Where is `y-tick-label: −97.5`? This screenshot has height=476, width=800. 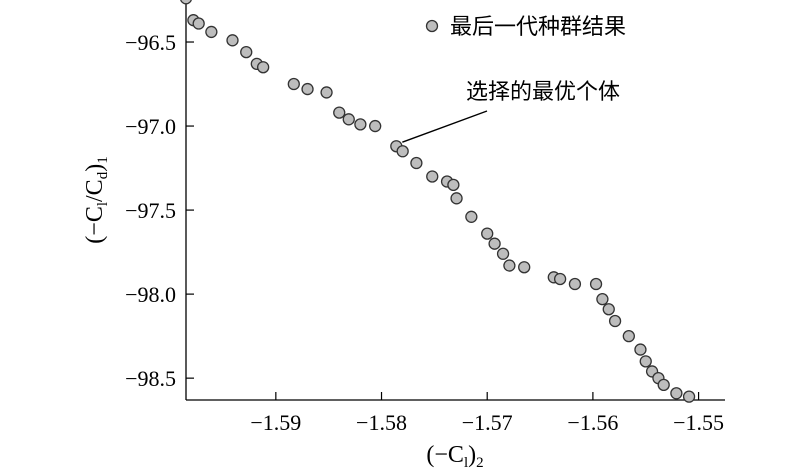
y-tick-label: −97.5 is located at coordinates (150, 210).